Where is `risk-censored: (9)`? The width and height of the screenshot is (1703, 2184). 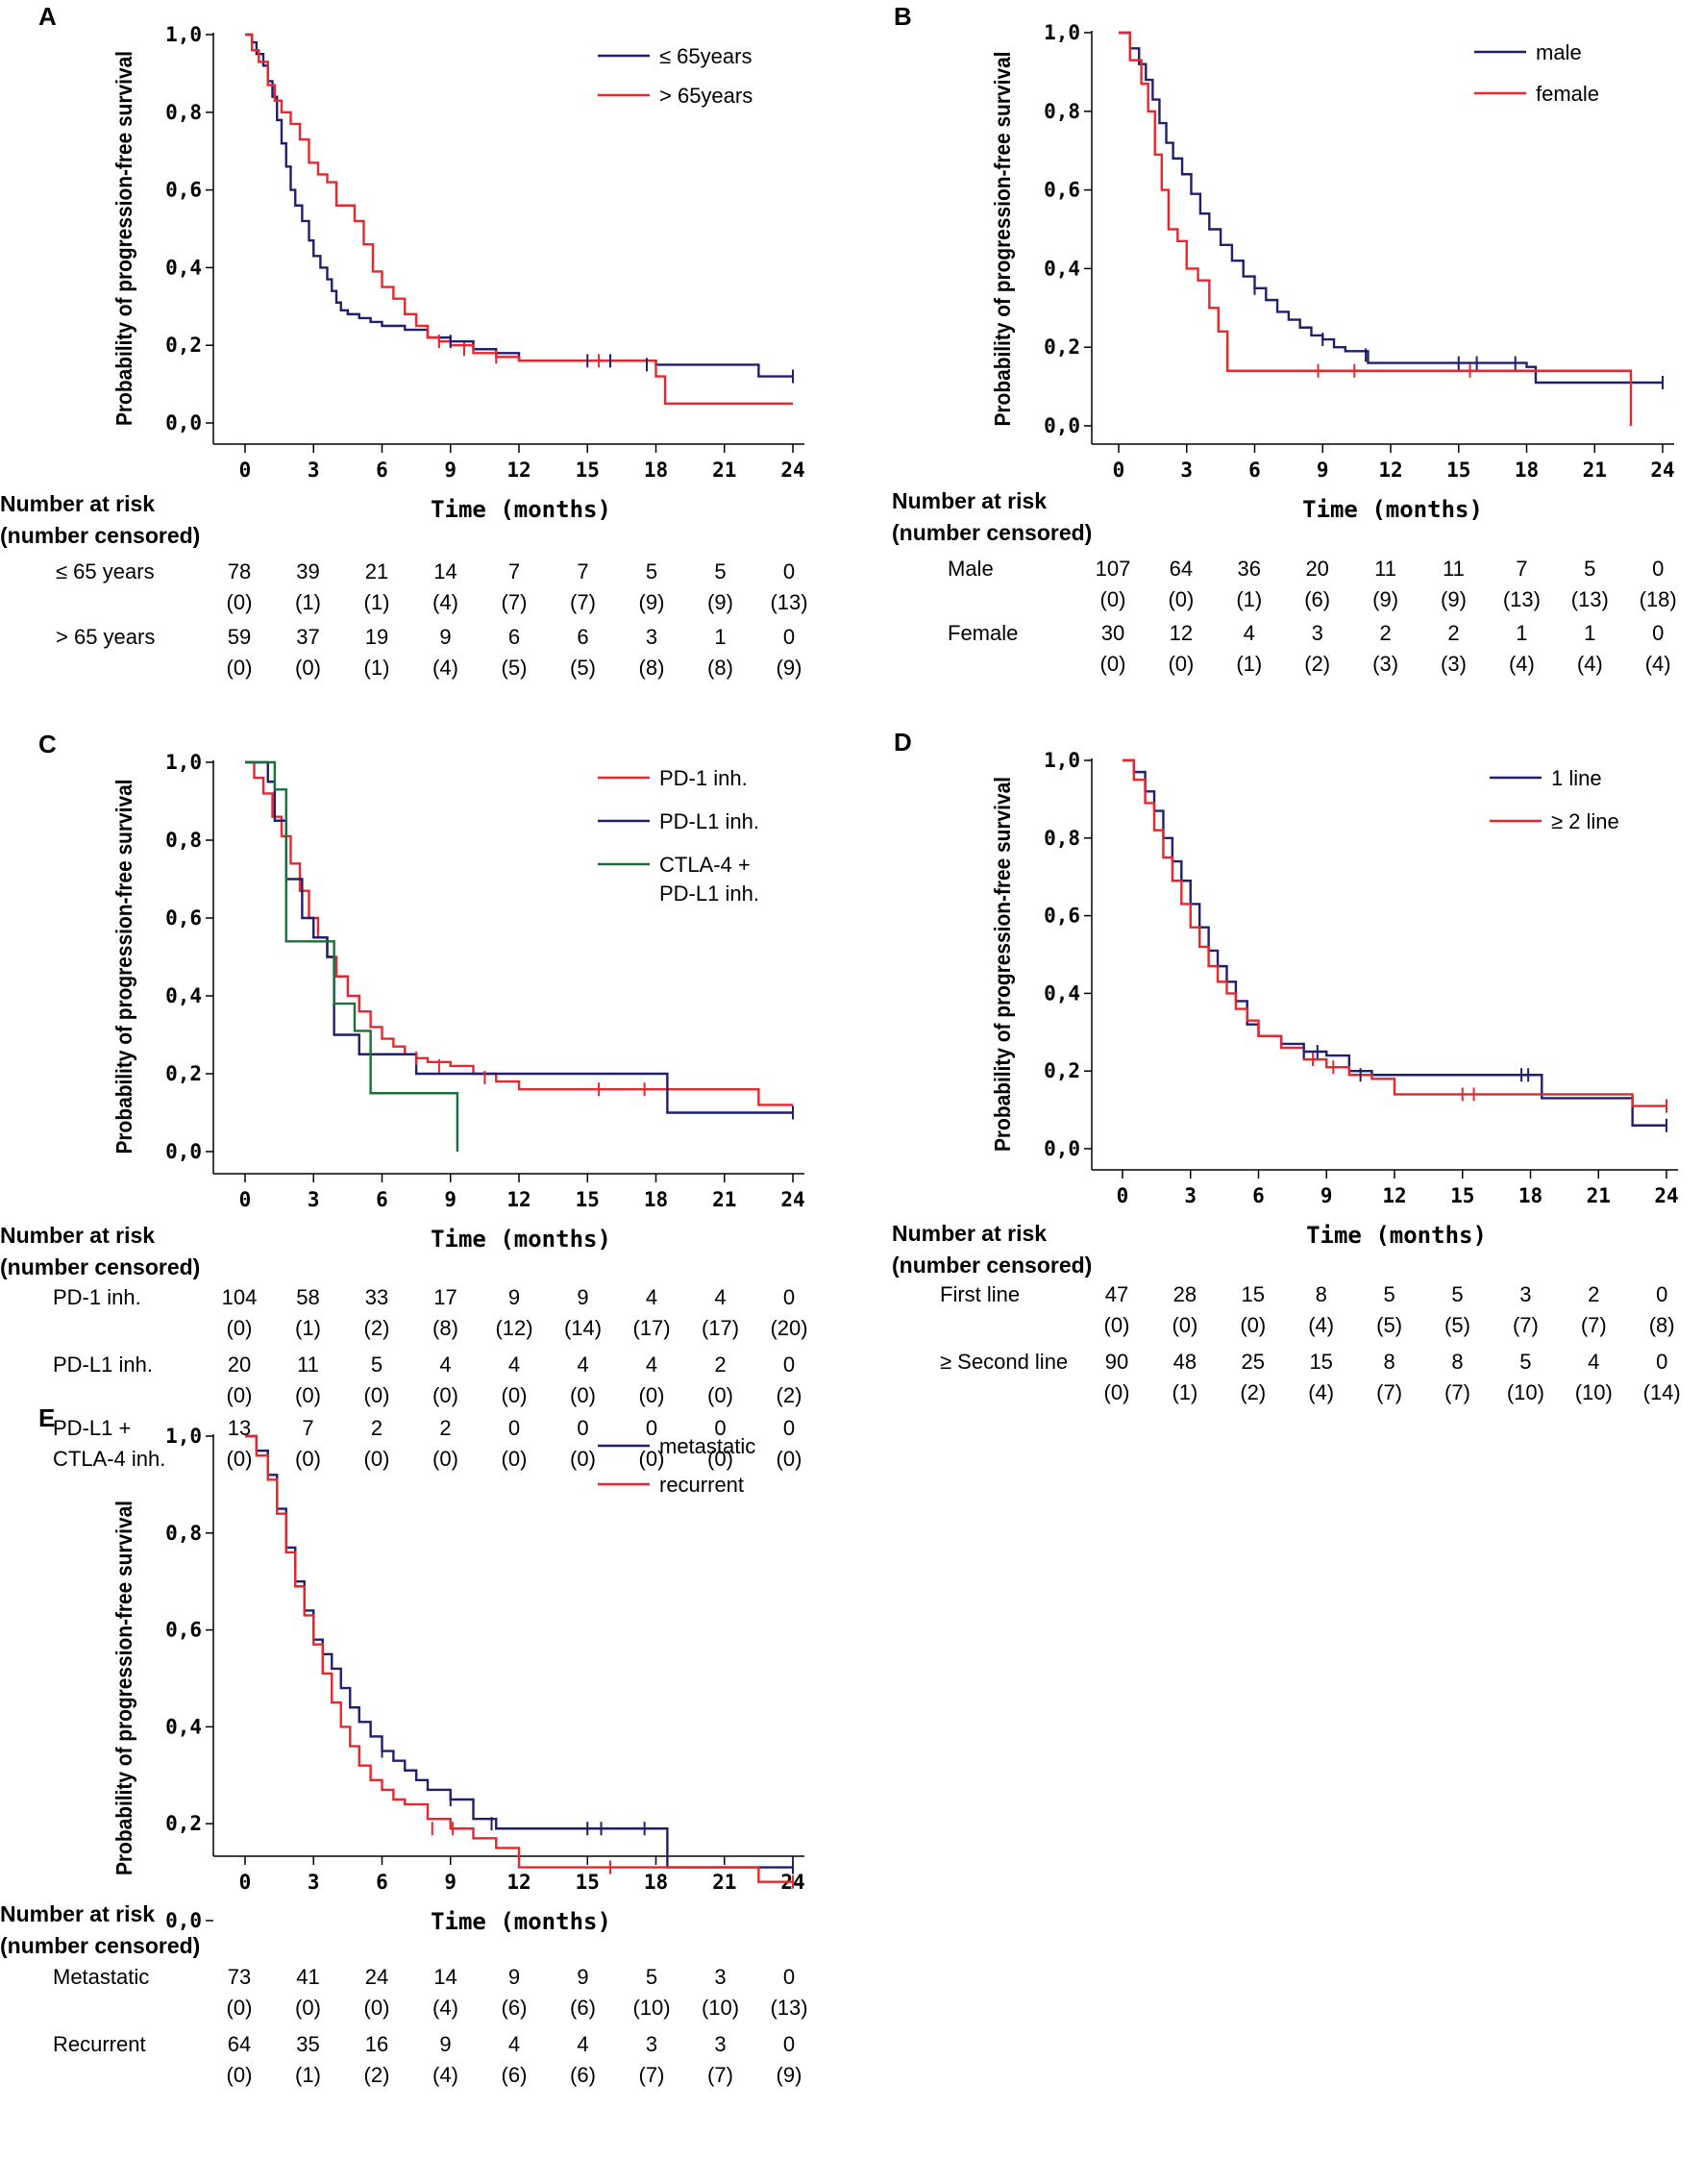 risk-censored: (9) is located at coordinates (1454, 599).